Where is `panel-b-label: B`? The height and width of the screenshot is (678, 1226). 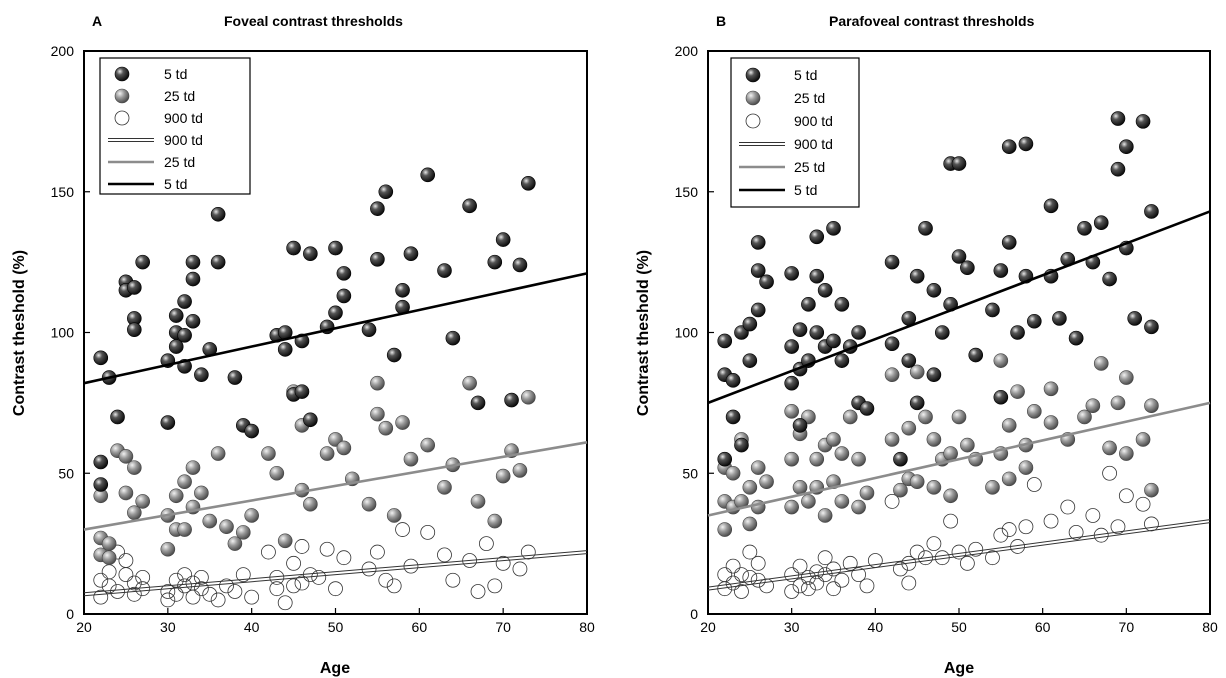
panel-b-label: B is located at coordinates (721, 21).